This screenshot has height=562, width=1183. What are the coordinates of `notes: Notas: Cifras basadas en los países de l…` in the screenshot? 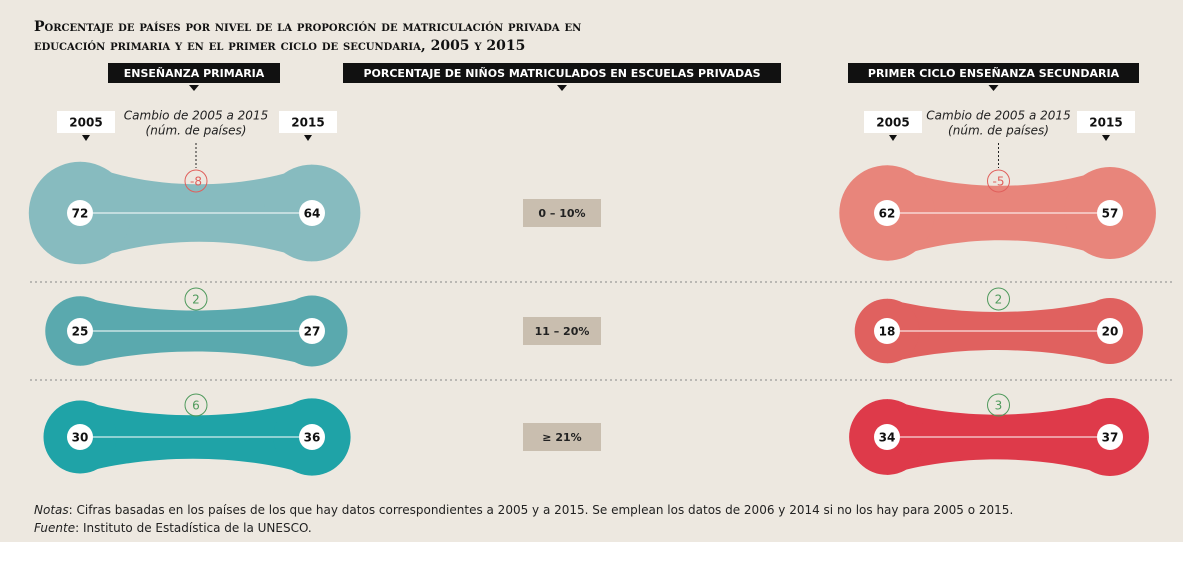 It's located at (523, 510).